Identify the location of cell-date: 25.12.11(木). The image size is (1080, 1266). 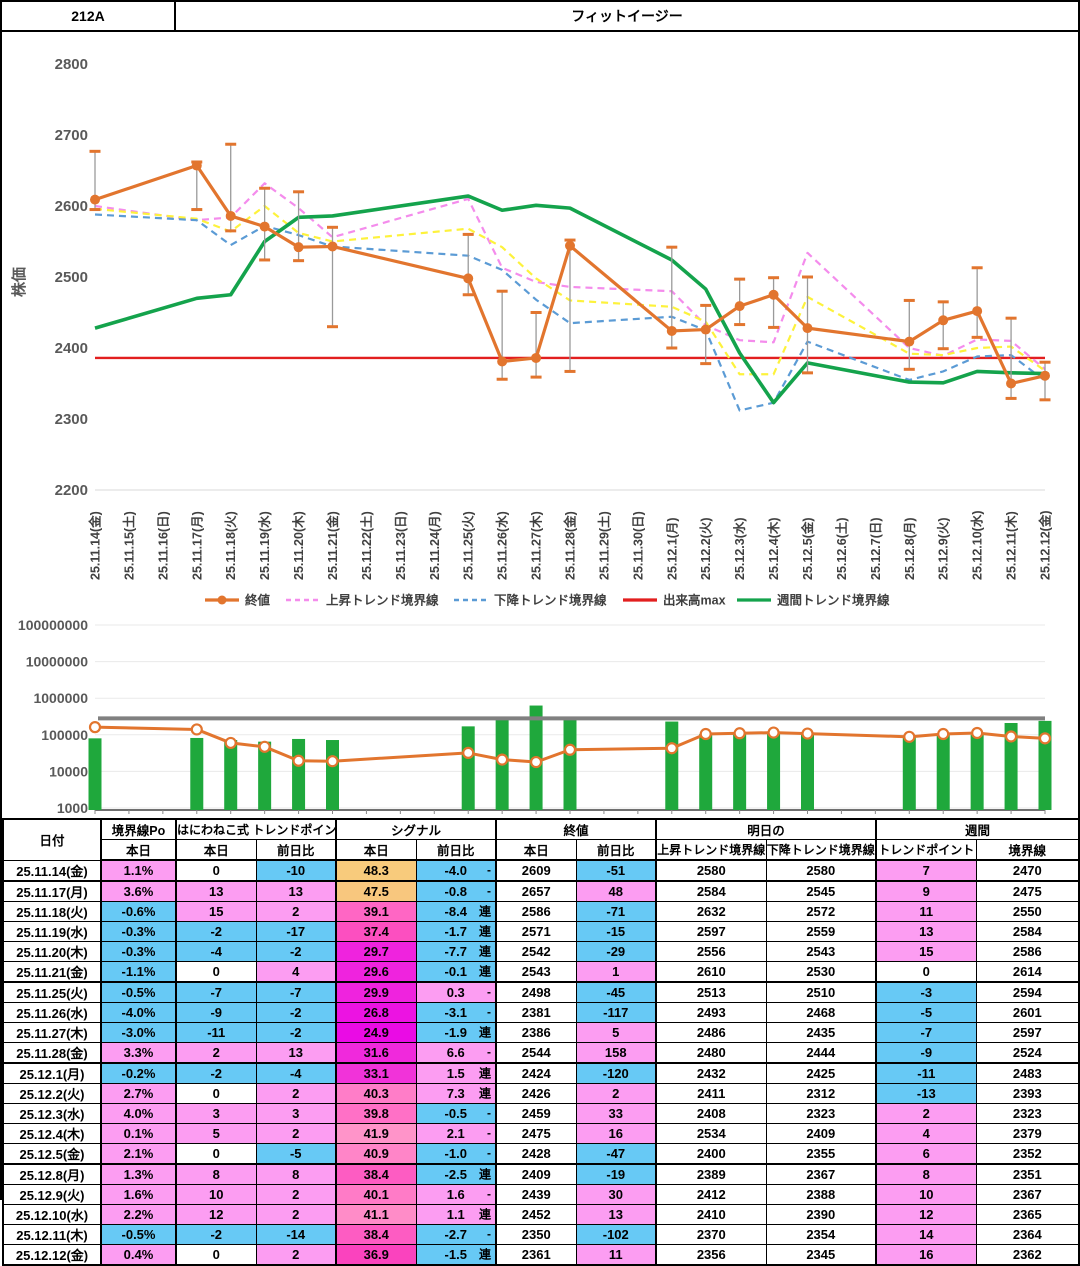
(52, 1234).